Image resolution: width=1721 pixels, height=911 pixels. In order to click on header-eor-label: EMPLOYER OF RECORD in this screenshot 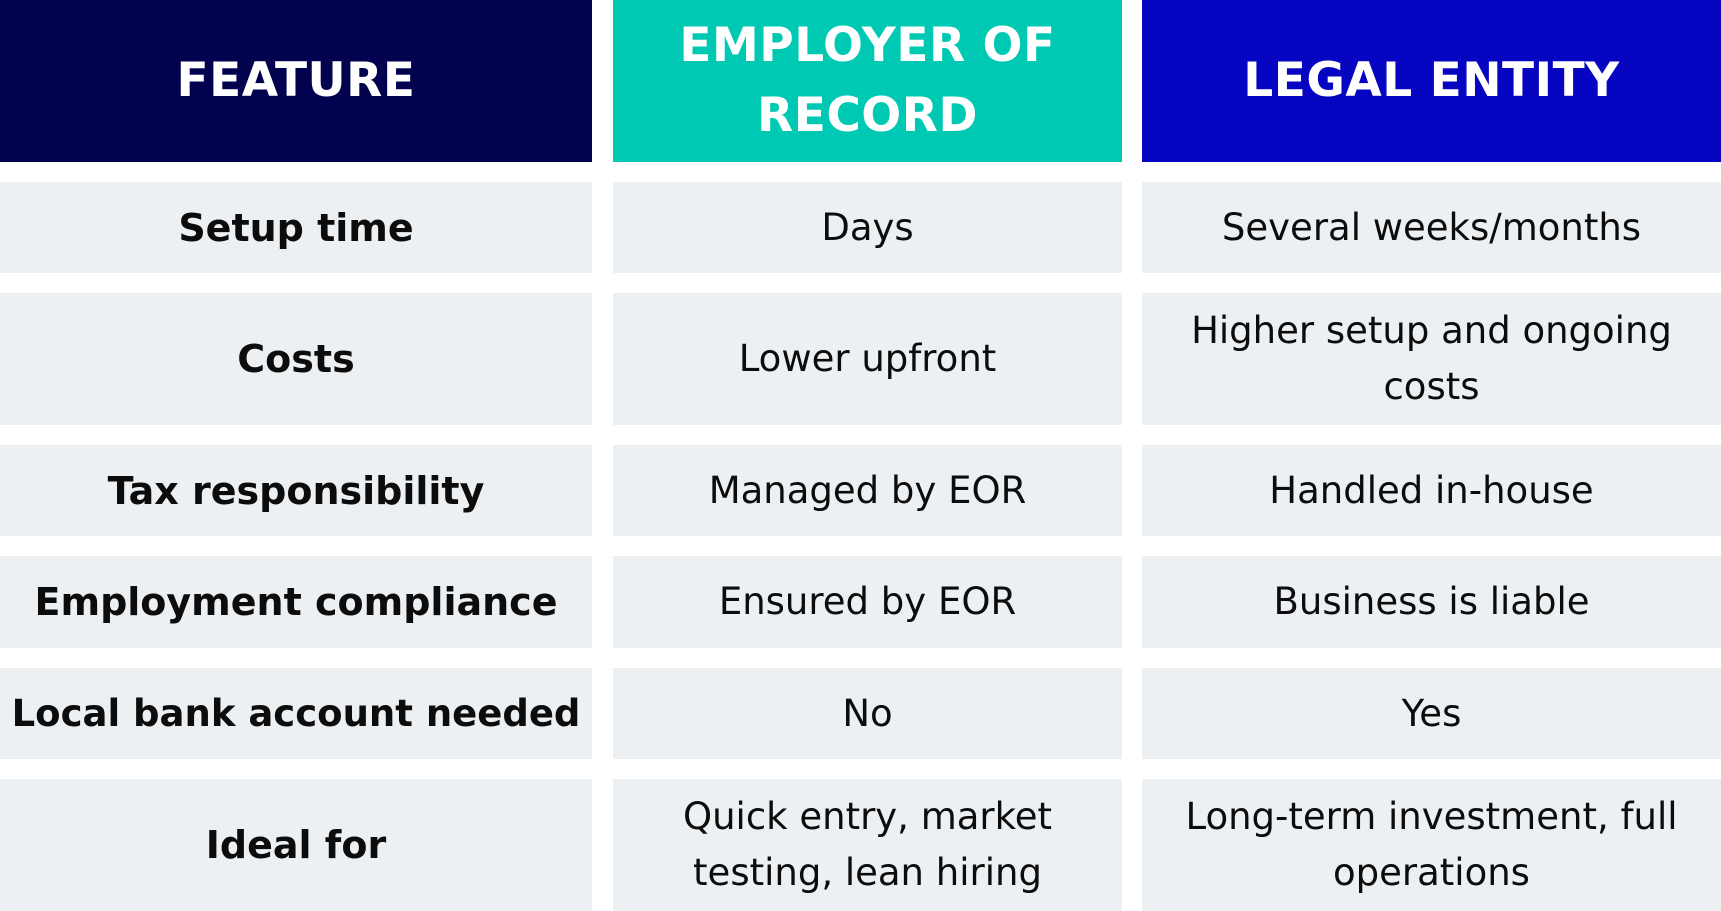, I will do `click(867, 80)`.